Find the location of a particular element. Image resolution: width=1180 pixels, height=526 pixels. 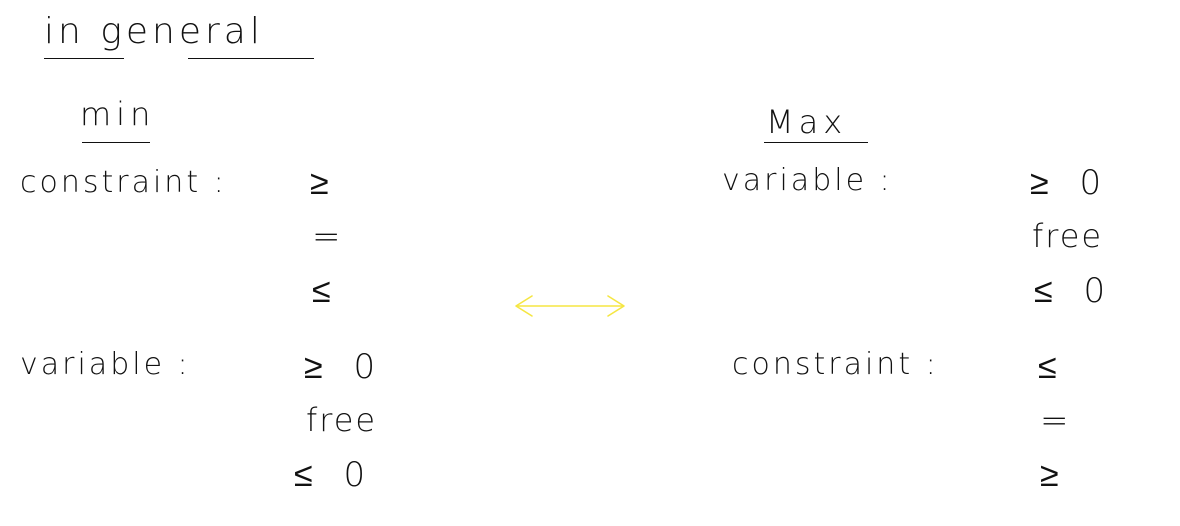

min-constraint-label: constraint : is located at coordinates (123, 183).